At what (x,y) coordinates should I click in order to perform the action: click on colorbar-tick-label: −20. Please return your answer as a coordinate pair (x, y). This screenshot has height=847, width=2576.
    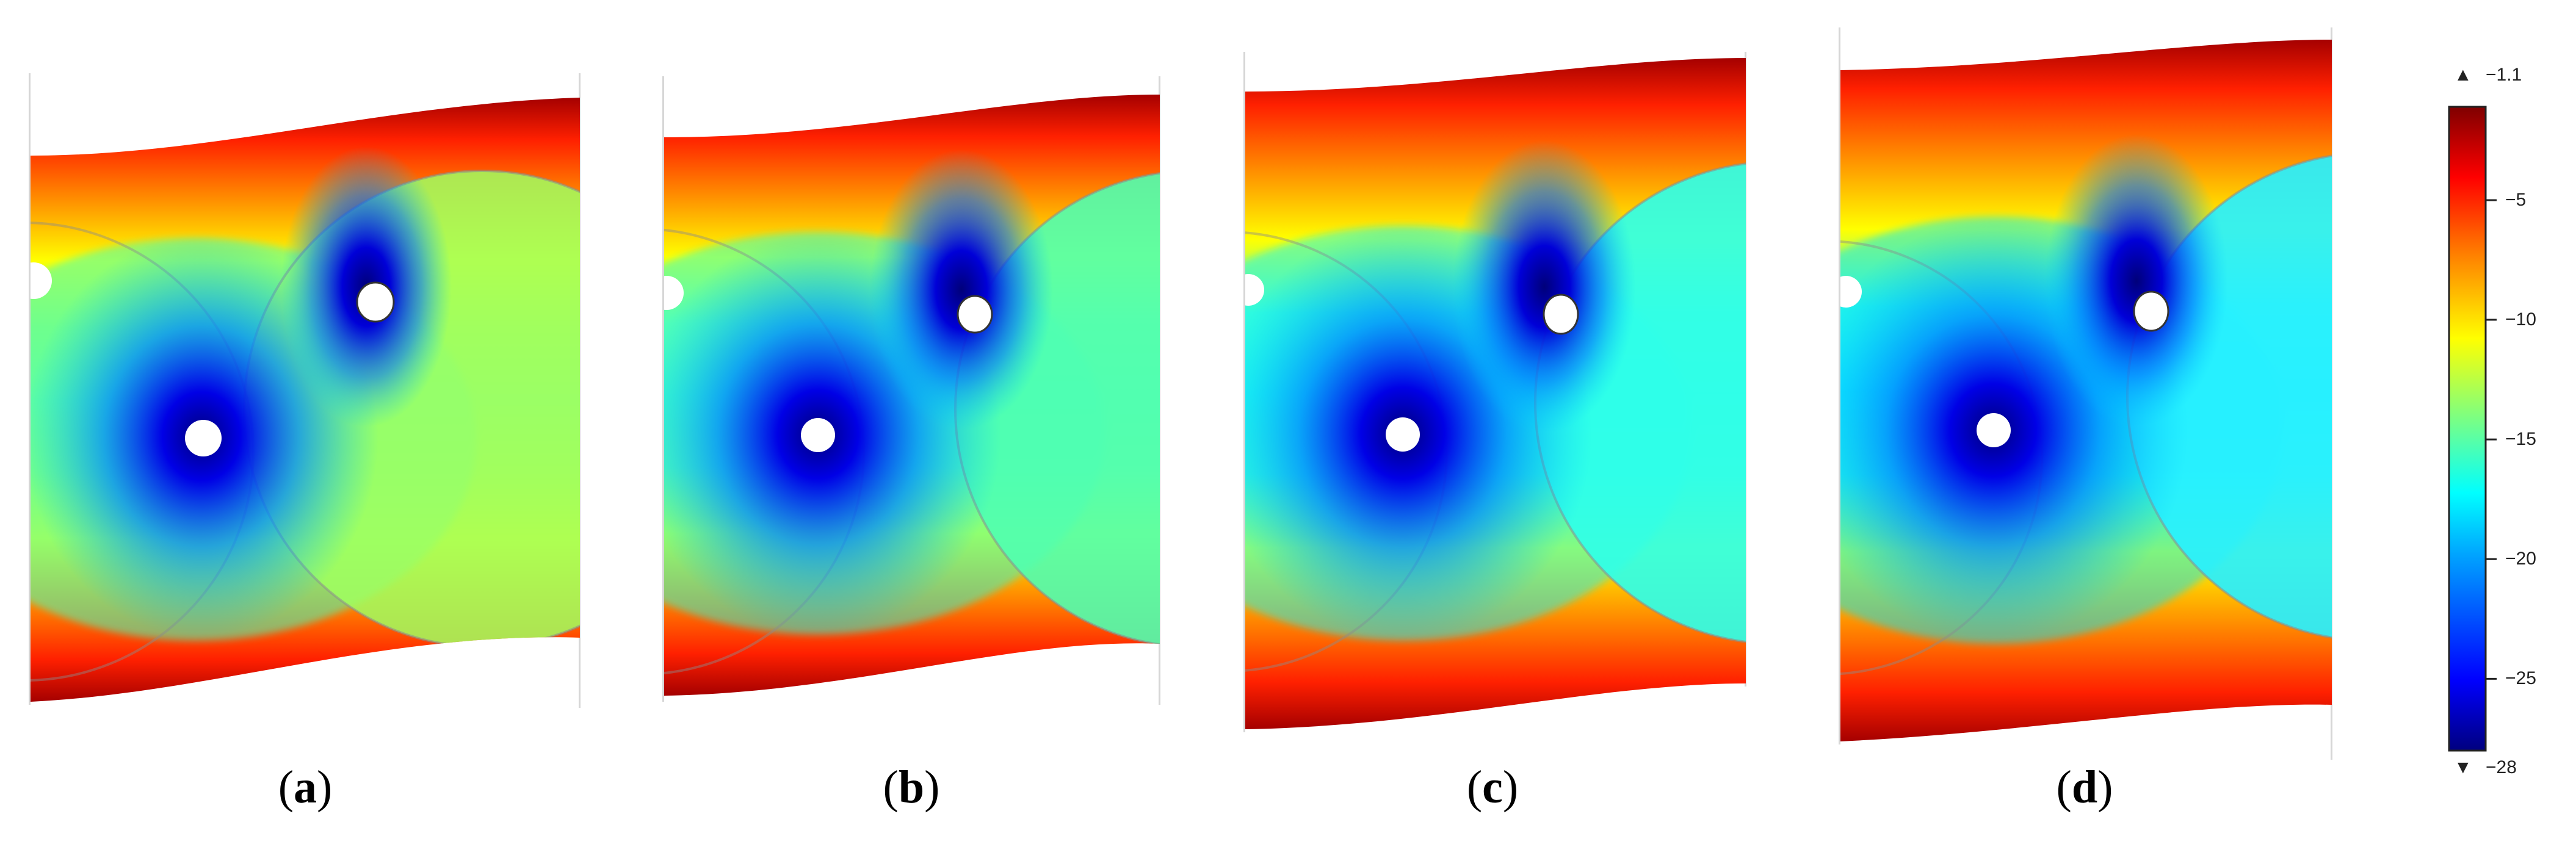
    Looking at the image, I should click on (2520, 559).